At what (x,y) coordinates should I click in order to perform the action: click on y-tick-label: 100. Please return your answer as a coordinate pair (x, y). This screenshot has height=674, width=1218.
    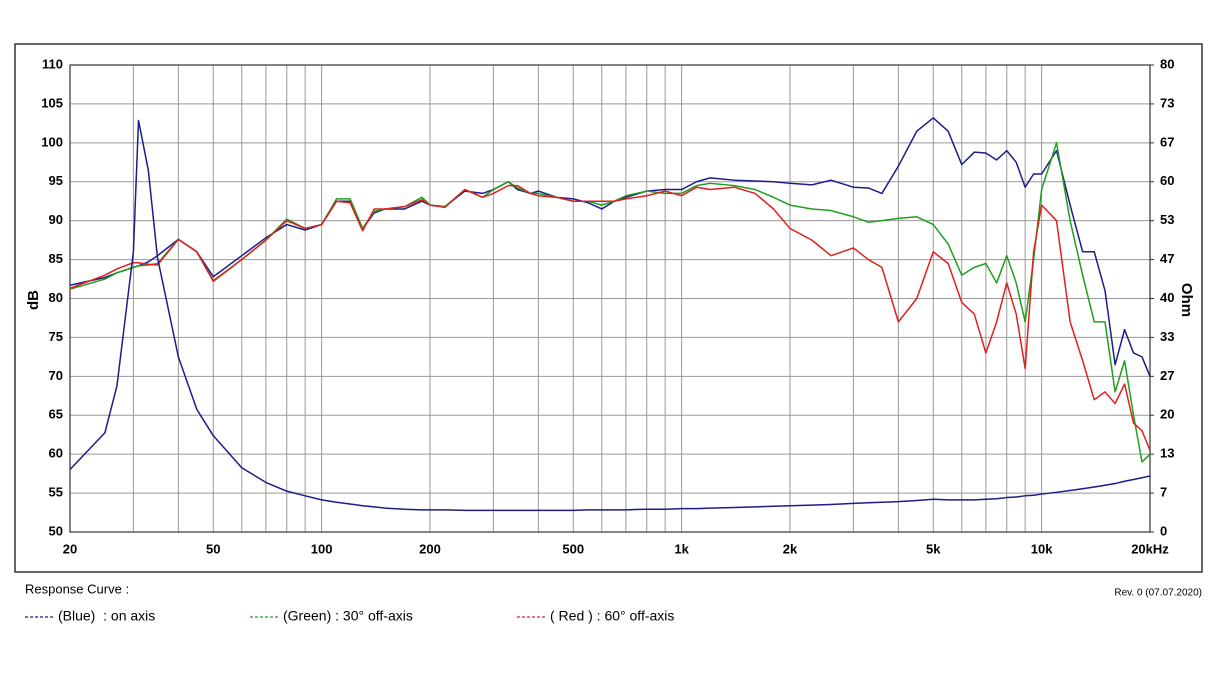
    Looking at the image, I should click on (52, 141).